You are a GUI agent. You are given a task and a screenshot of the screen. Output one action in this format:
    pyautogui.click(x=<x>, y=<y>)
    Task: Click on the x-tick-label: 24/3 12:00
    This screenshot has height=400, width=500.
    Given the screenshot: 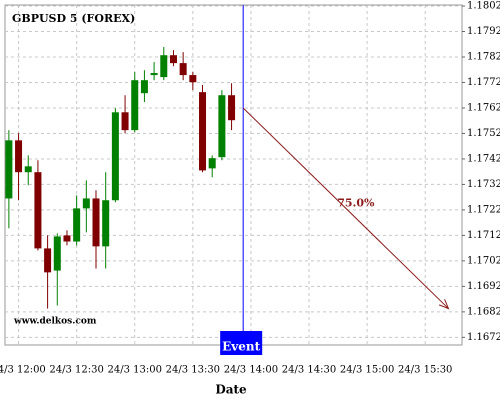 What is the action you would take?
    pyautogui.click(x=23, y=370)
    